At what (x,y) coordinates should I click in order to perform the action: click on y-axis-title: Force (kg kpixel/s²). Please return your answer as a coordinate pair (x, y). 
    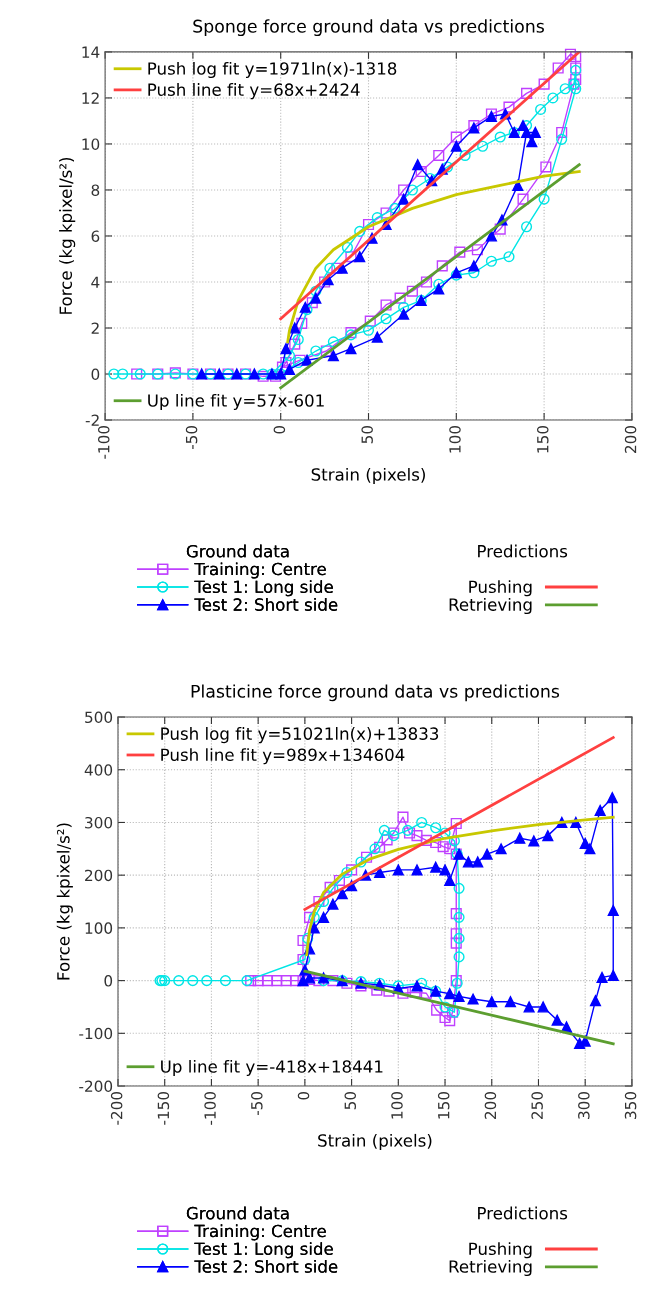
    Looking at the image, I should click on (67, 235).